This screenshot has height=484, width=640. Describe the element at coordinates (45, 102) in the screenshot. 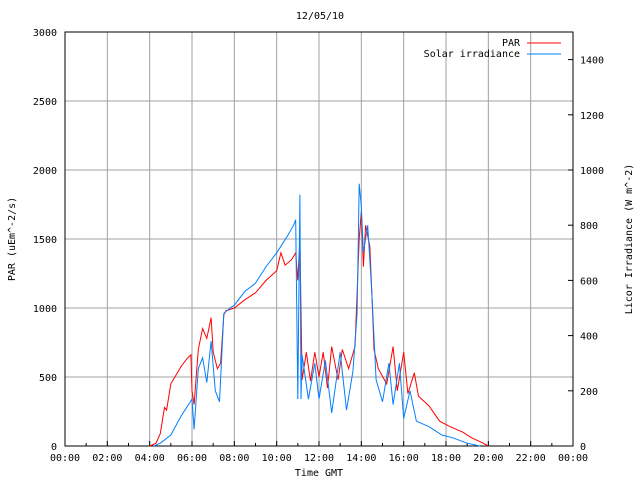

I see `y-tick-label: 2500` at that location.